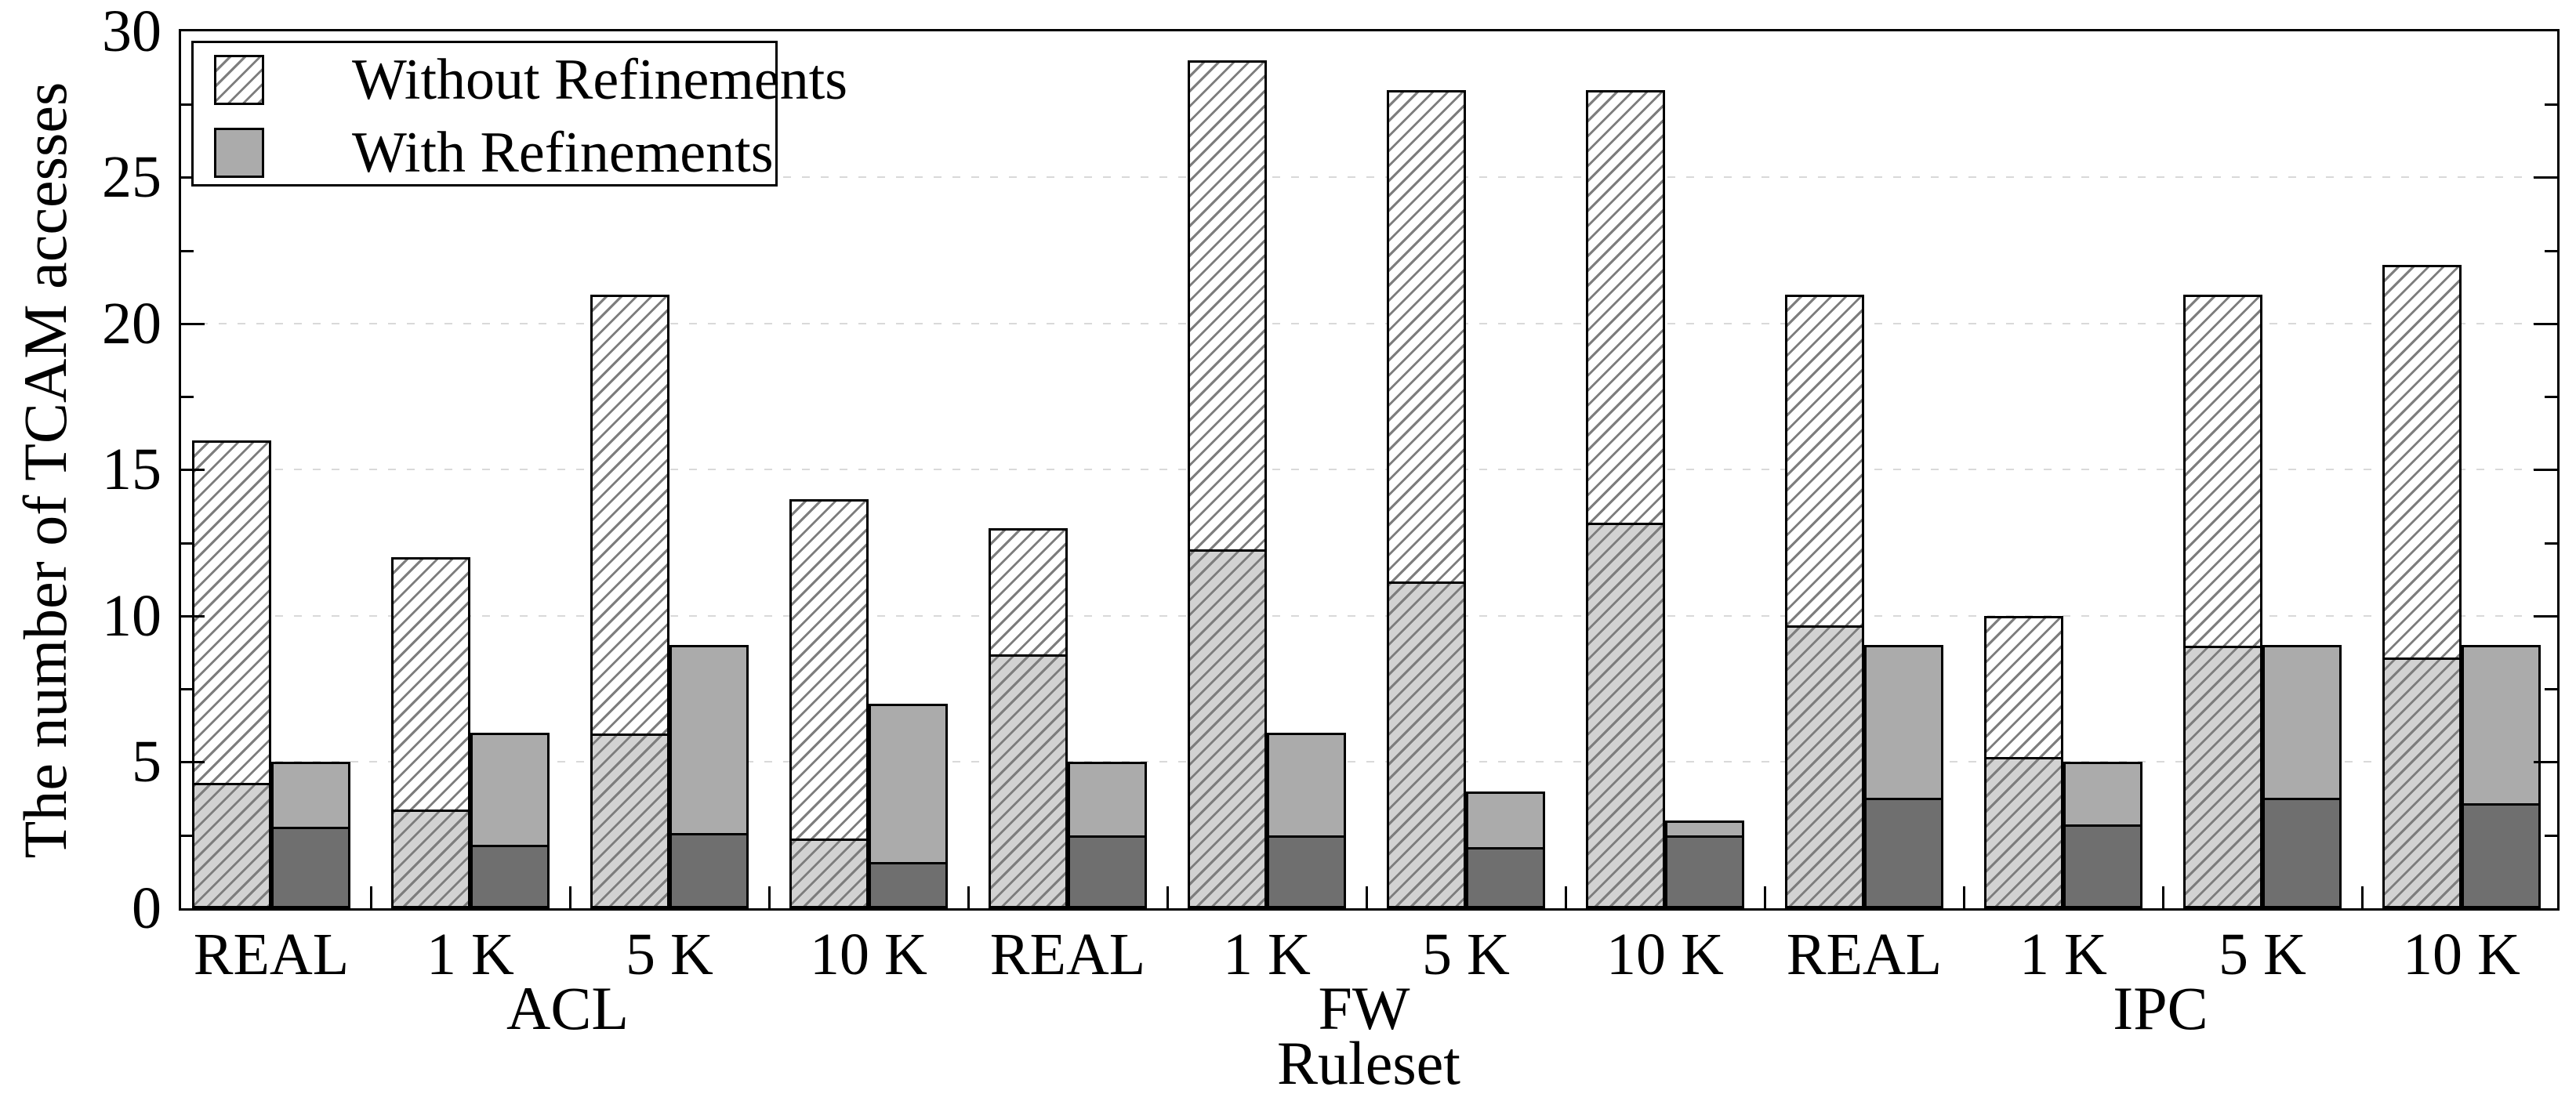 Image resolution: width=2576 pixels, height=1094 pixels. What do you see at coordinates (1228, 484) in the screenshot?
I see `bar-without-refinements-fw-1k` at bounding box center [1228, 484].